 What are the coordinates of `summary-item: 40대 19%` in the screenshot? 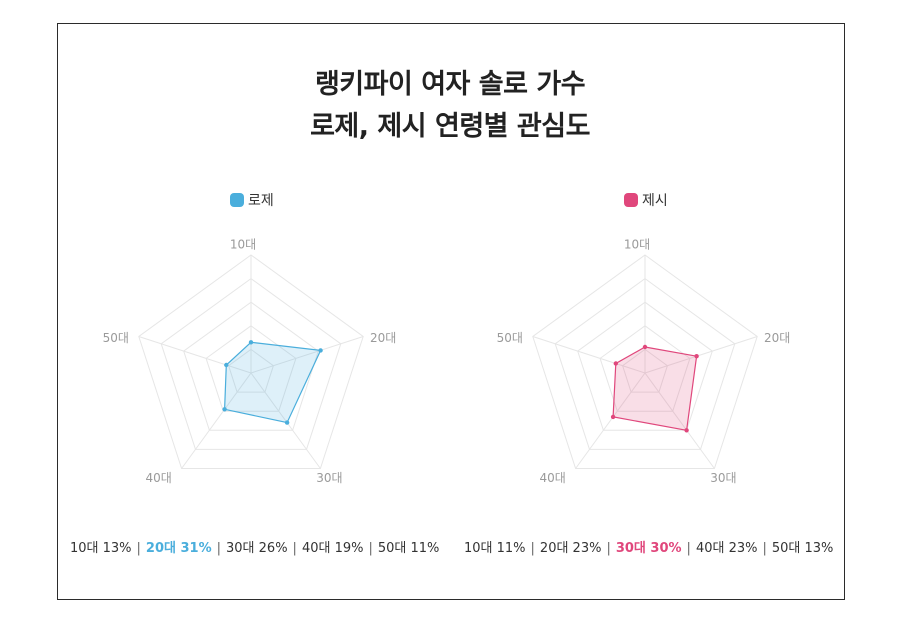 It's located at (332, 548).